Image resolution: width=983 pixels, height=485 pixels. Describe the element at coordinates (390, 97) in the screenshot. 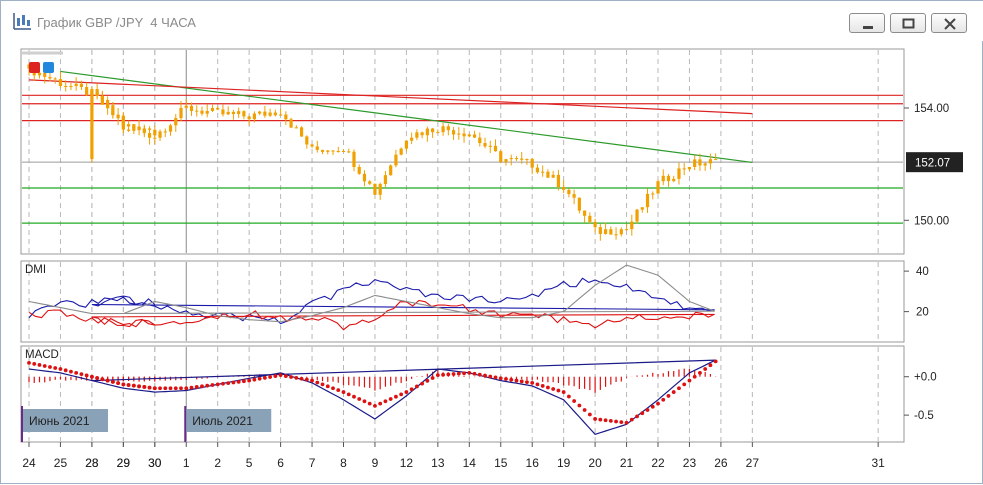

I see `red-trendline` at that location.